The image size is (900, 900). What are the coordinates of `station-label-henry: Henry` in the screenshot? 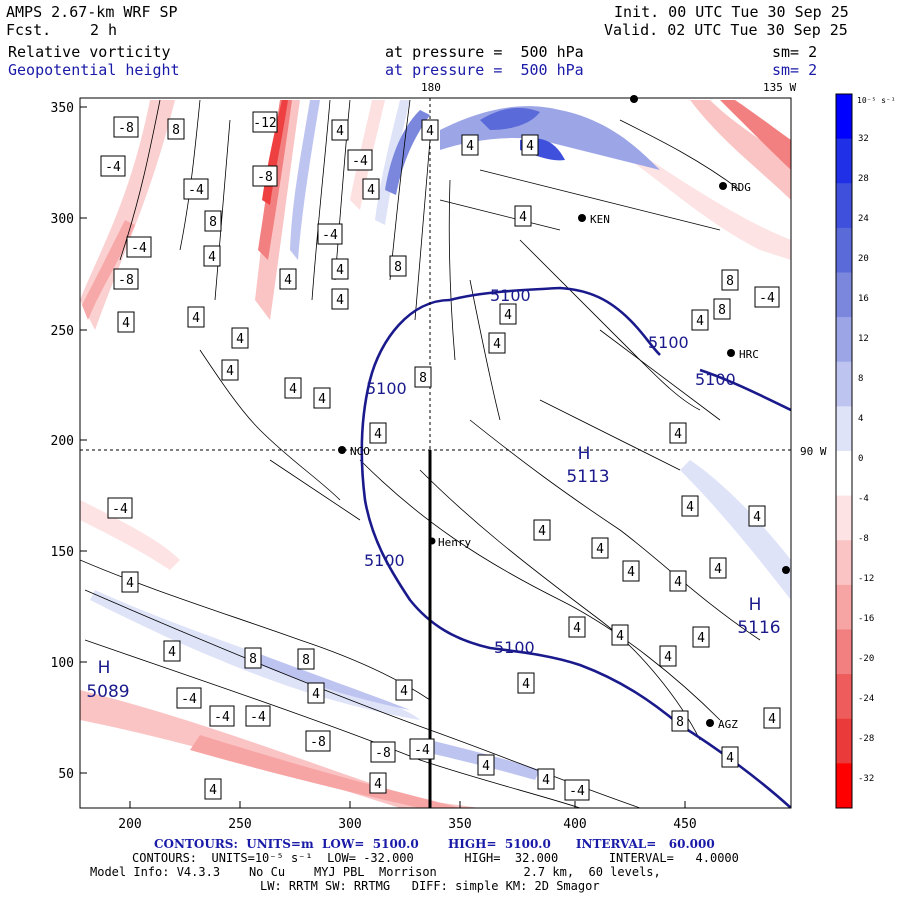 It's located at (454, 542).